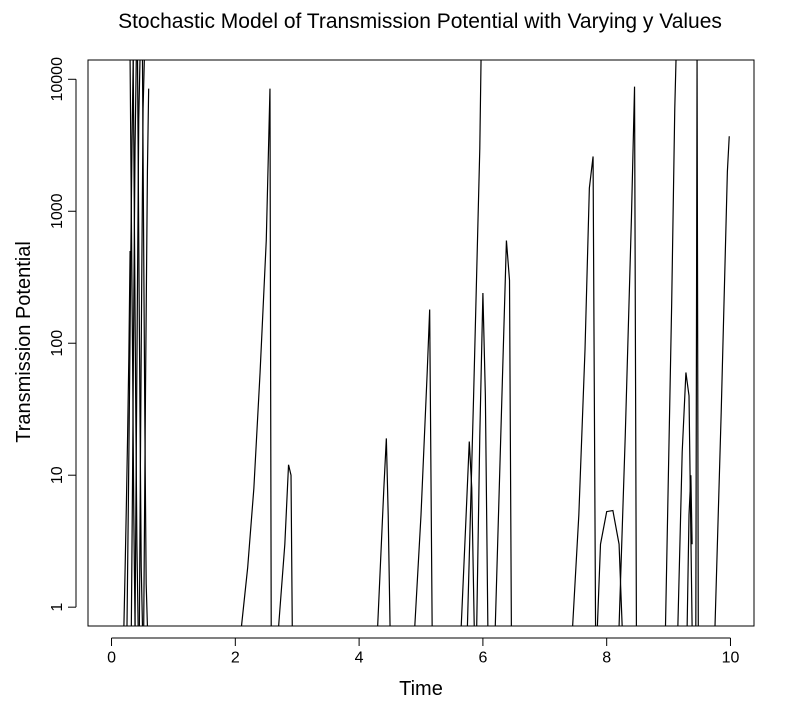  Describe the element at coordinates (57, 607) in the screenshot. I see `y-tick-label: 1` at that location.